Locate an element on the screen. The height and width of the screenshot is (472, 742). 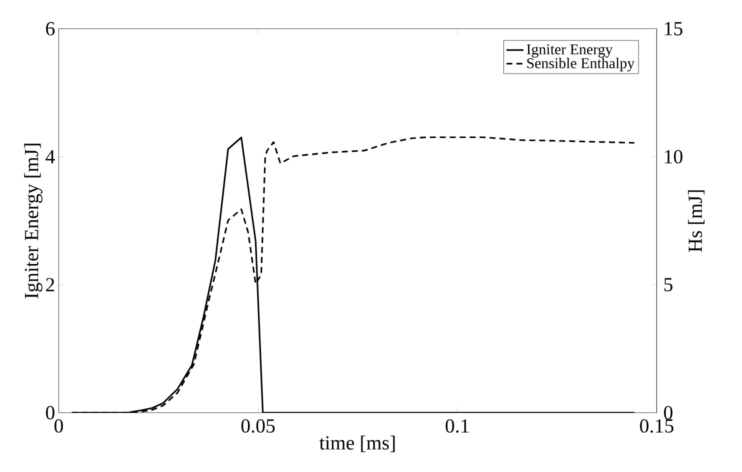
legend-label: Sensible Enthalpy is located at coordinates (581, 65).